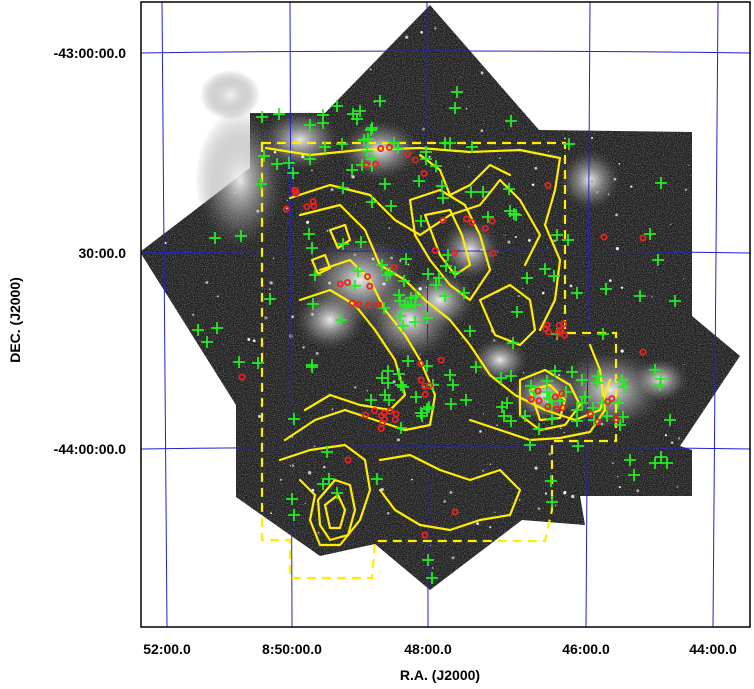 The image size is (754, 689). Describe the element at coordinates (103, 253) in the screenshot. I see `y-tick-label: 30:00.0` at that location.